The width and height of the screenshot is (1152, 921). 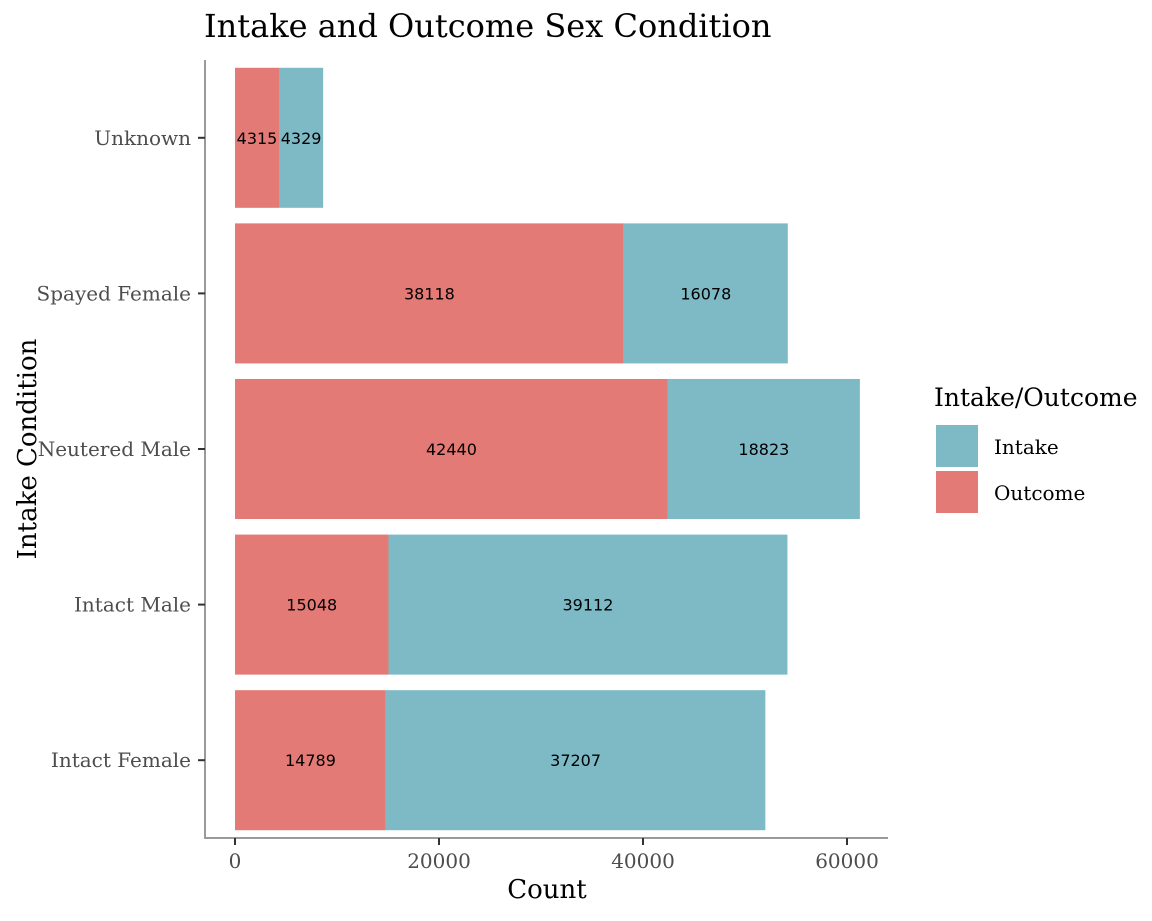 I want to click on legend-items: Intake Outcome, so click(x=1010, y=469).